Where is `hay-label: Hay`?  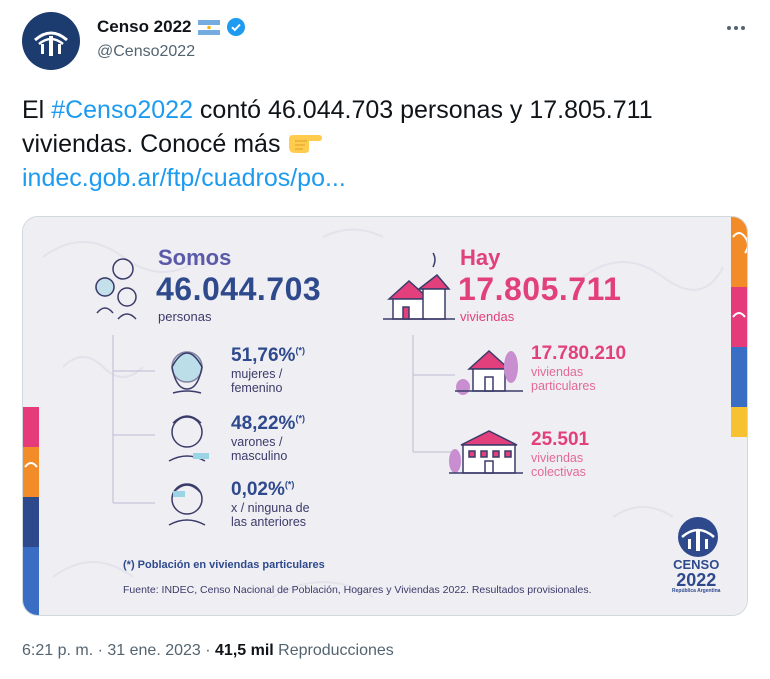
hay-label: Hay is located at coordinates (480, 257).